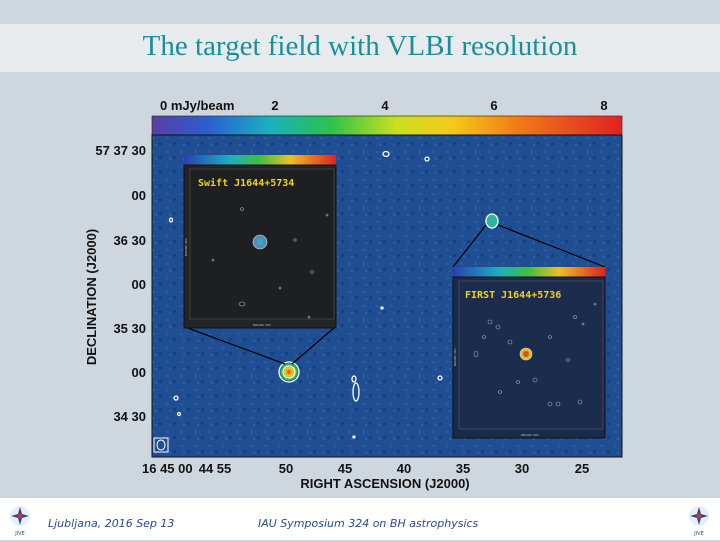  I want to click on ra-tick: 35, so click(463, 468).